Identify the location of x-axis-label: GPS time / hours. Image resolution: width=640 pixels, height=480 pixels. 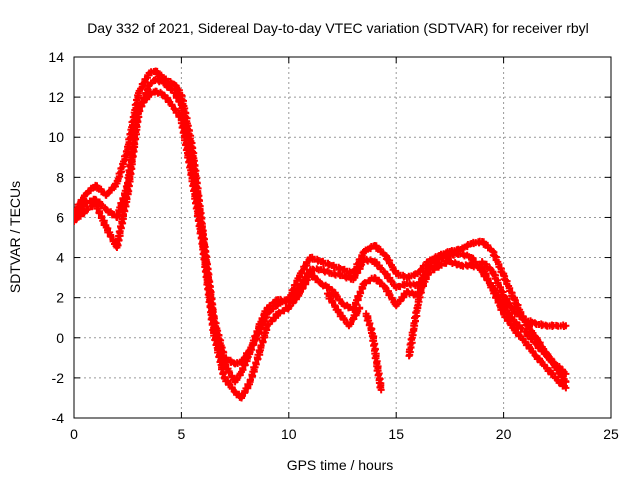
(340, 465).